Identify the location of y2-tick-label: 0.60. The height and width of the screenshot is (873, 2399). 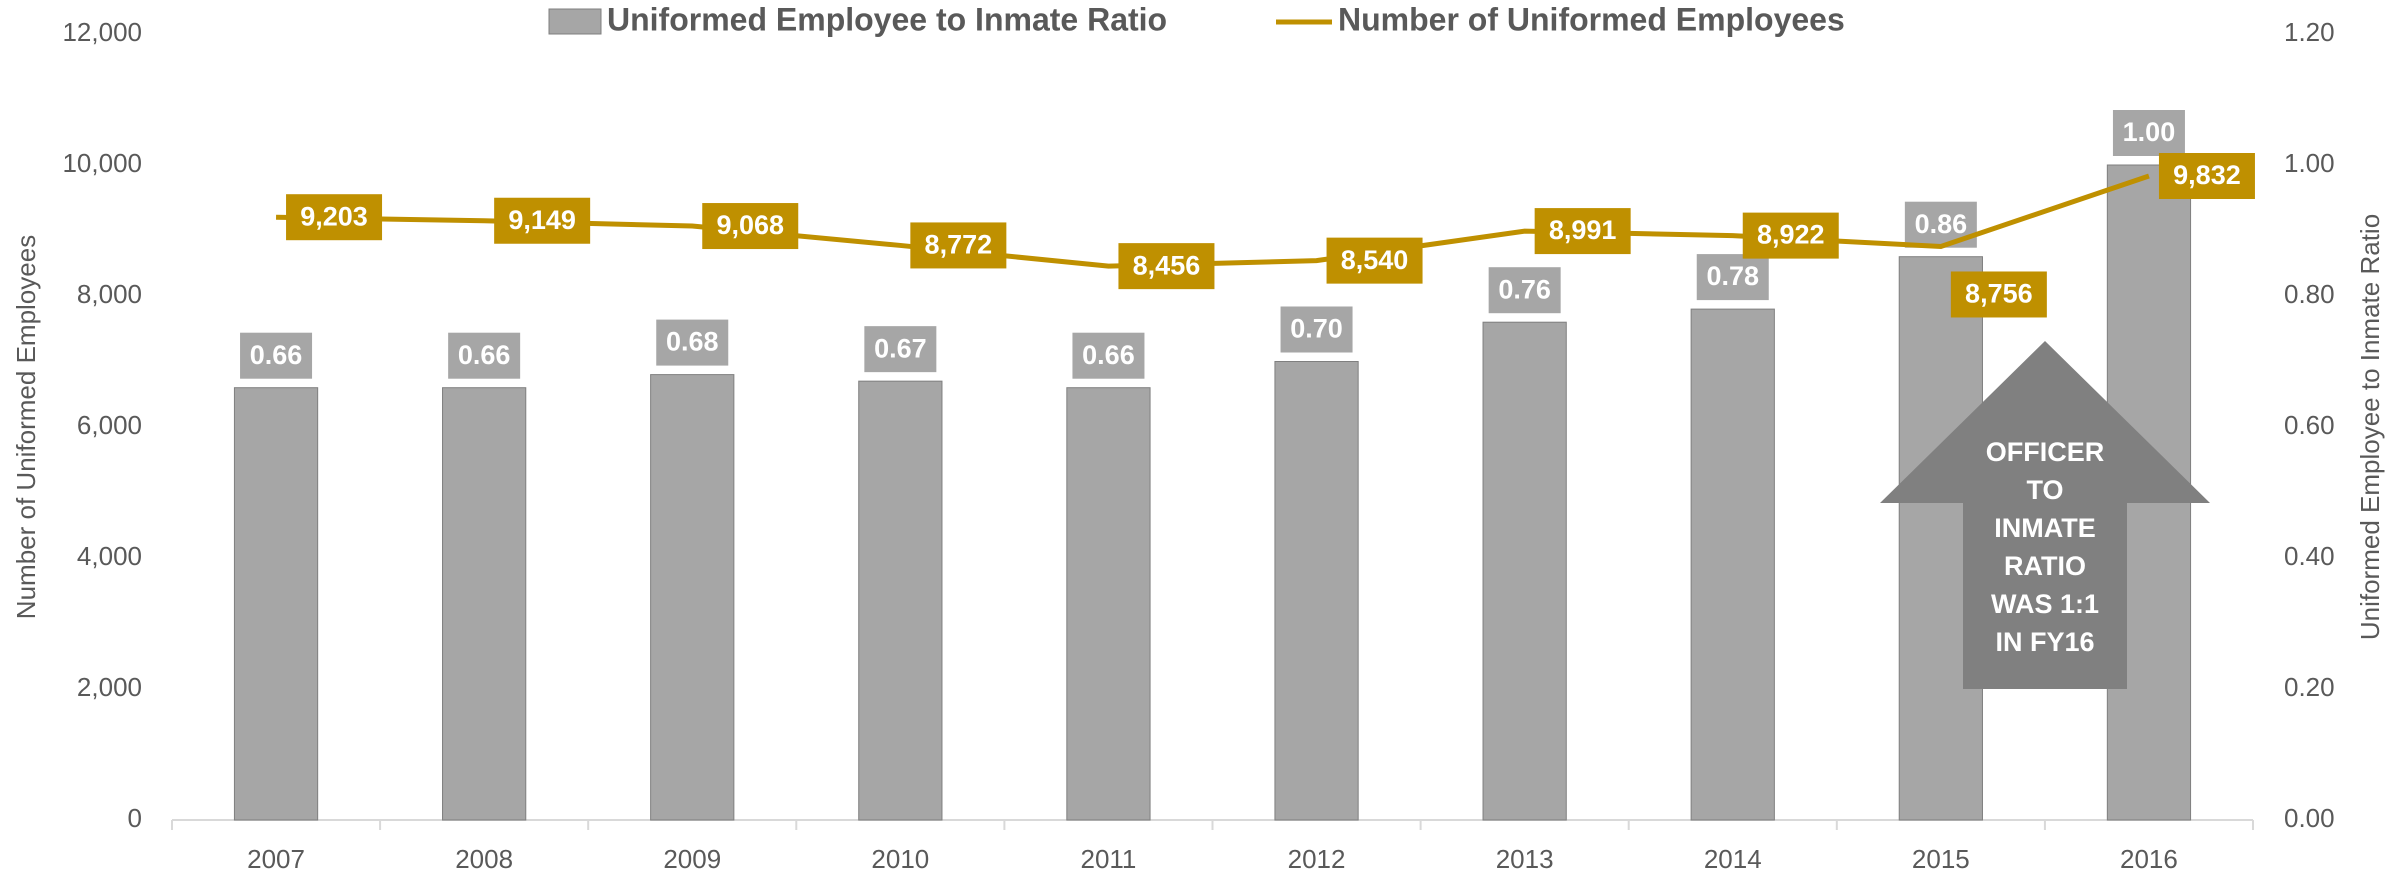
(2309, 425).